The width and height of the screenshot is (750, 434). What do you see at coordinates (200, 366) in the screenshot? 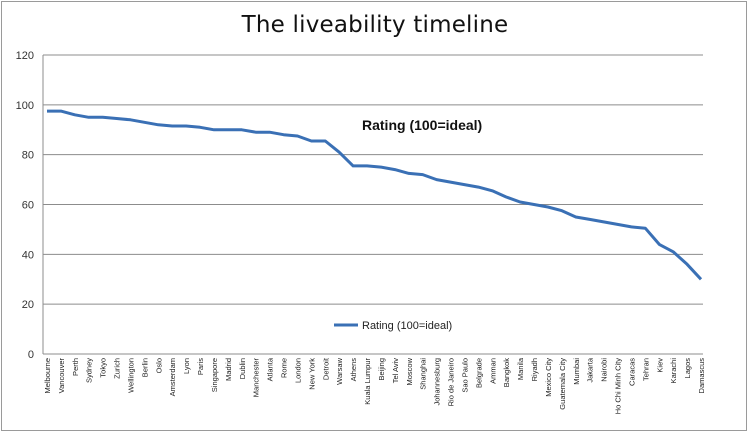
I see `x-category-label: Paris` at bounding box center [200, 366].